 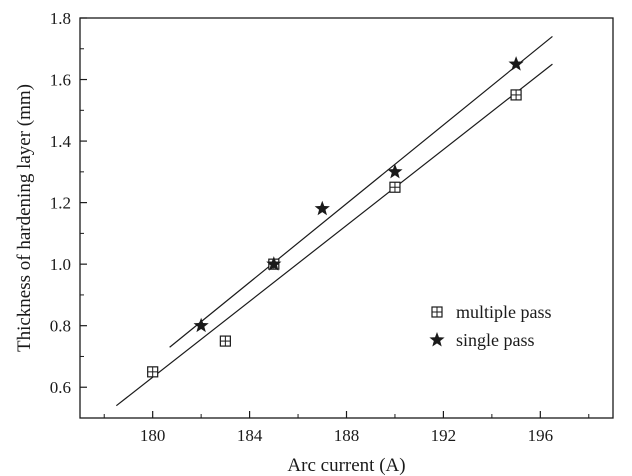 I want to click on y-tick-label: 1.0, so click(x=60, y=264).